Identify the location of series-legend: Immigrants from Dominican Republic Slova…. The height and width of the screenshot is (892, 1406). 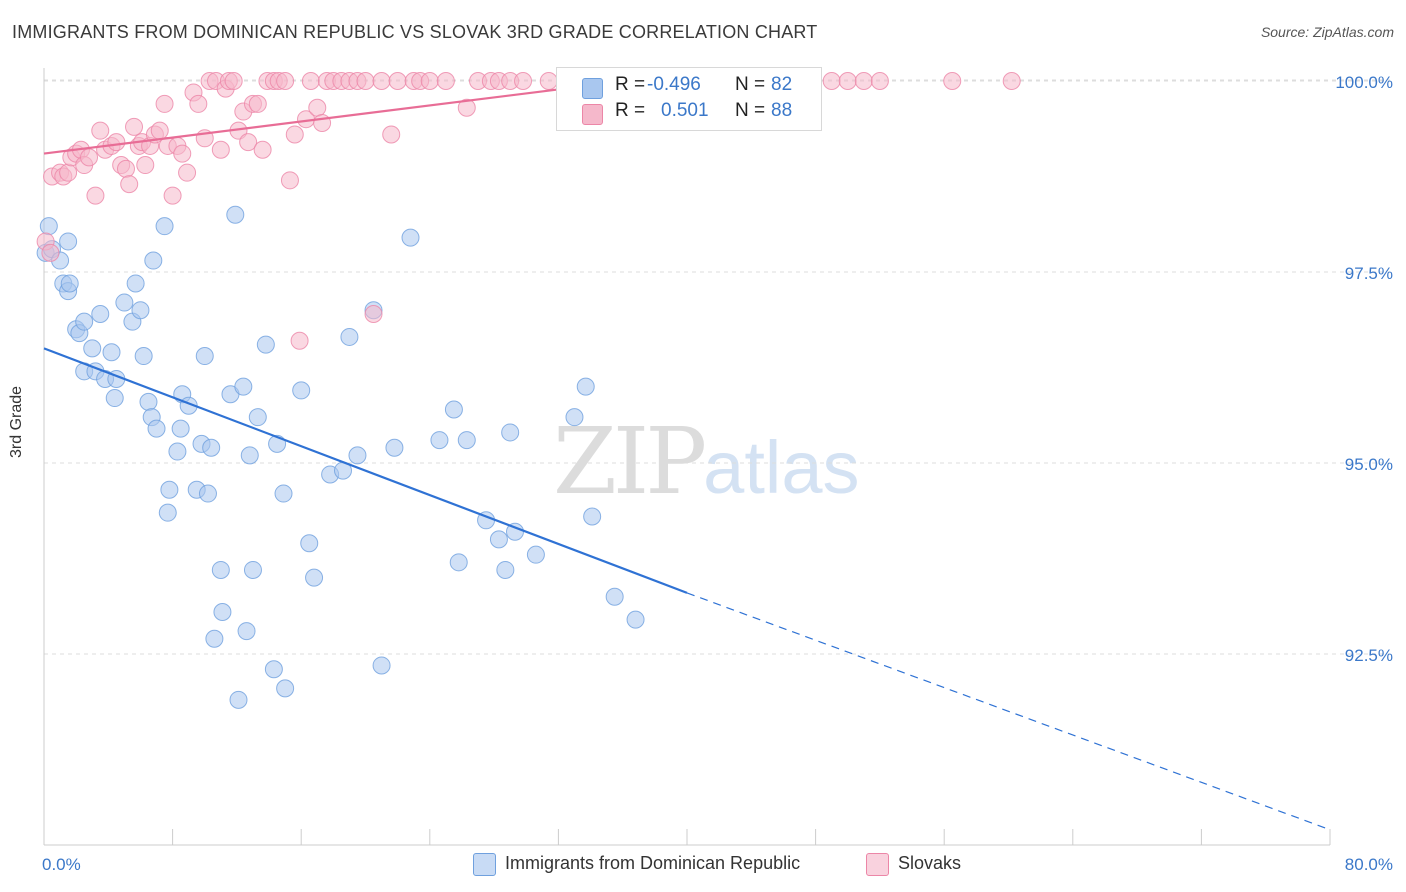
(703, 865).